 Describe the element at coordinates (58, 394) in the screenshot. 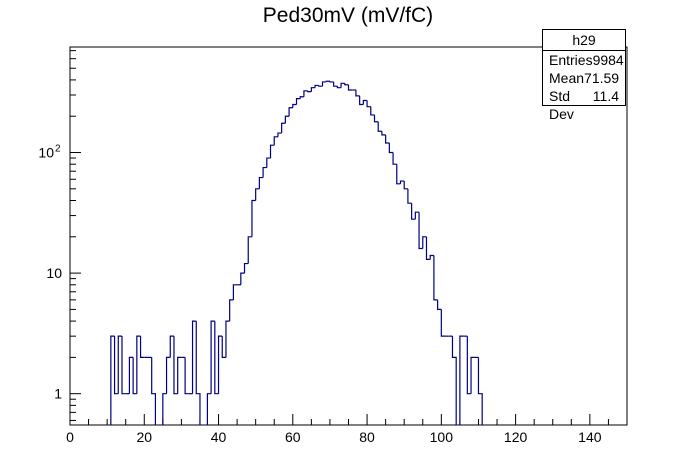

I see `y-tick-label: 1` at that location.